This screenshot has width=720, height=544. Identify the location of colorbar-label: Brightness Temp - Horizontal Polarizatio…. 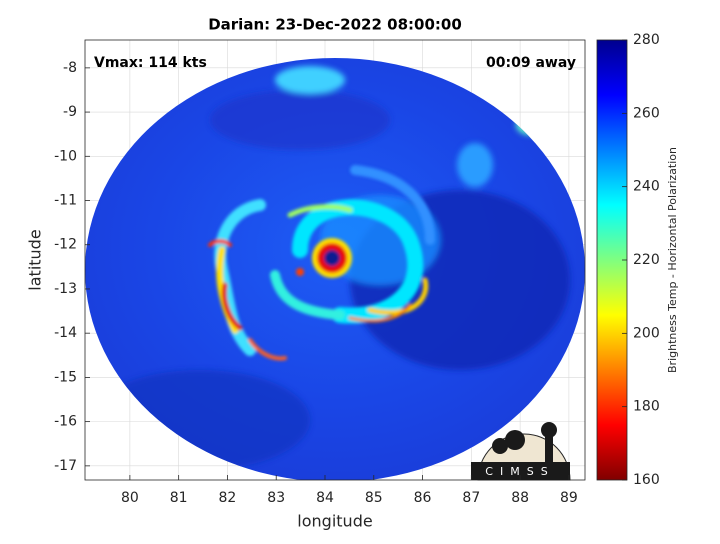
(672, 260).